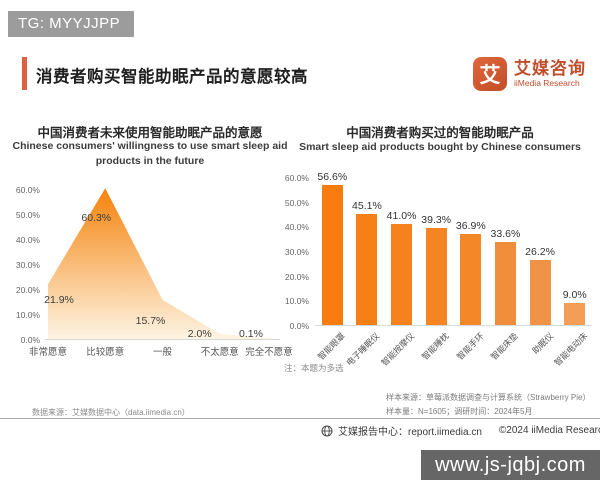  What do you see at coordinates (574, 294) in the screenshot?
I see `bar-value-label: 9.0%` at bounding box center [574, 294].